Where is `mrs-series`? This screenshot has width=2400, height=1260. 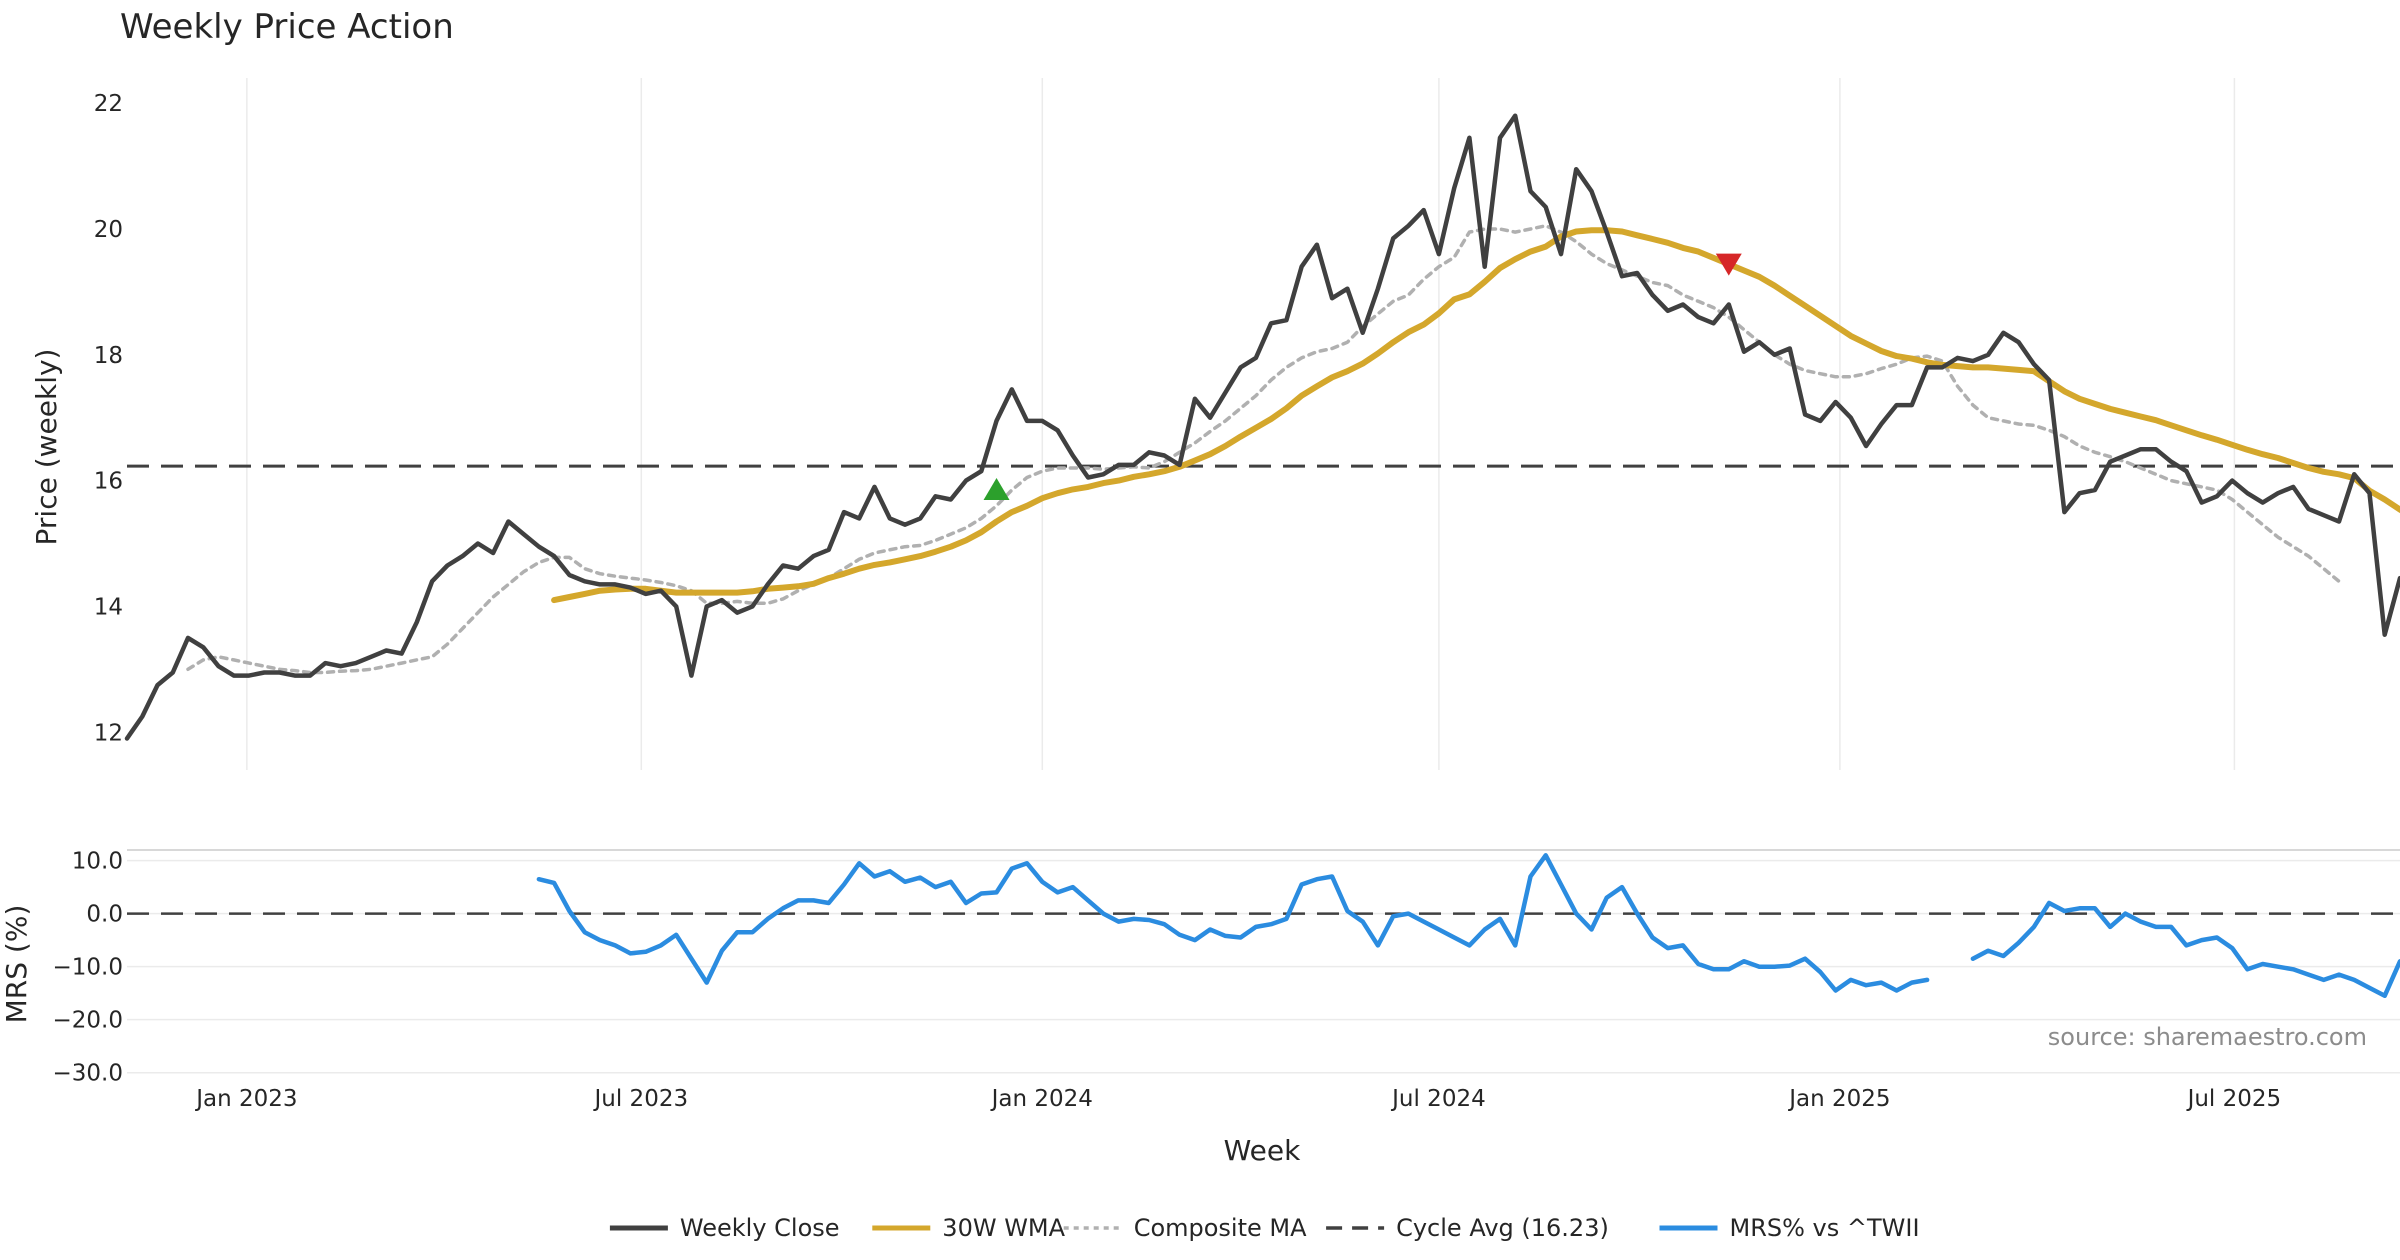
mrs-series is located at coordinates (1468, 926).